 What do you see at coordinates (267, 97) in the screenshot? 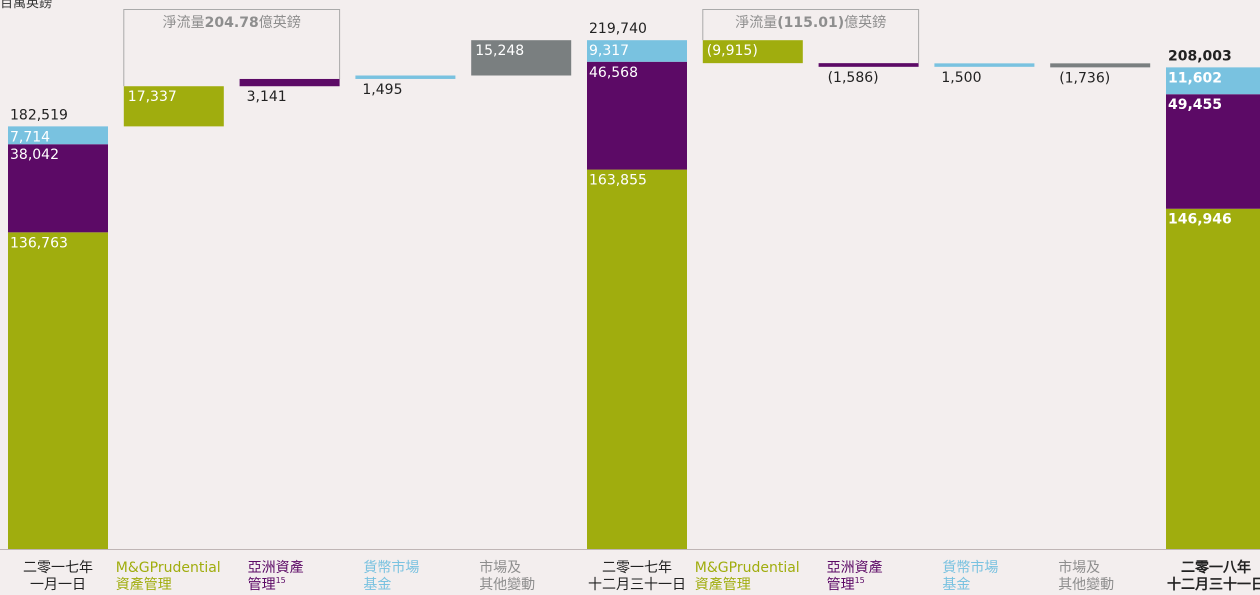
I see `change-label: 3,141` at bounding box center [267, 97].